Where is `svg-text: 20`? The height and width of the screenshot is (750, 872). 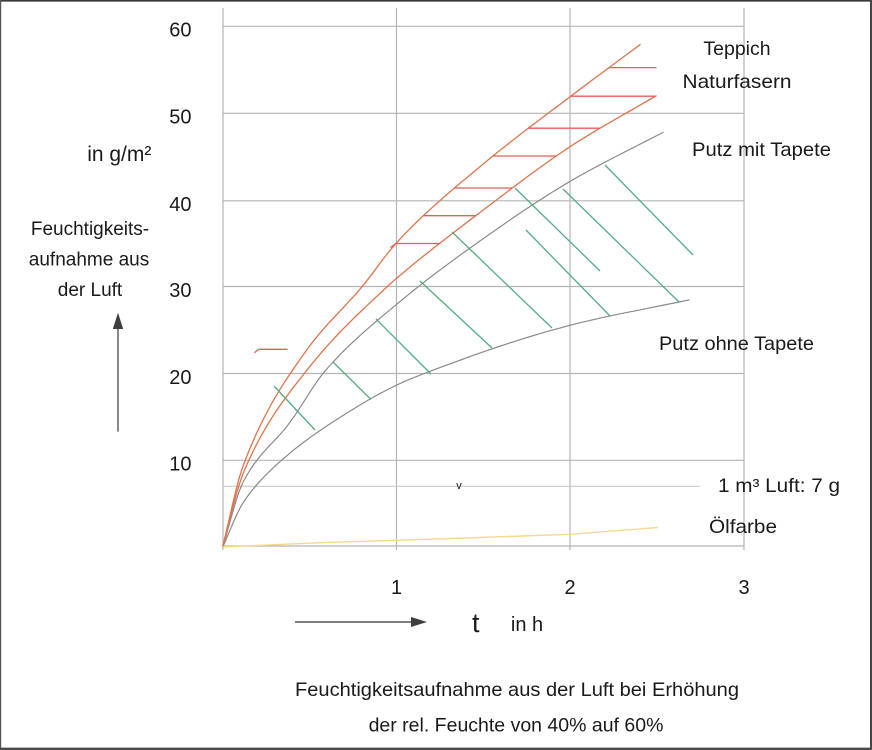 svg-text: 20 is located at coordinates (180, 378).